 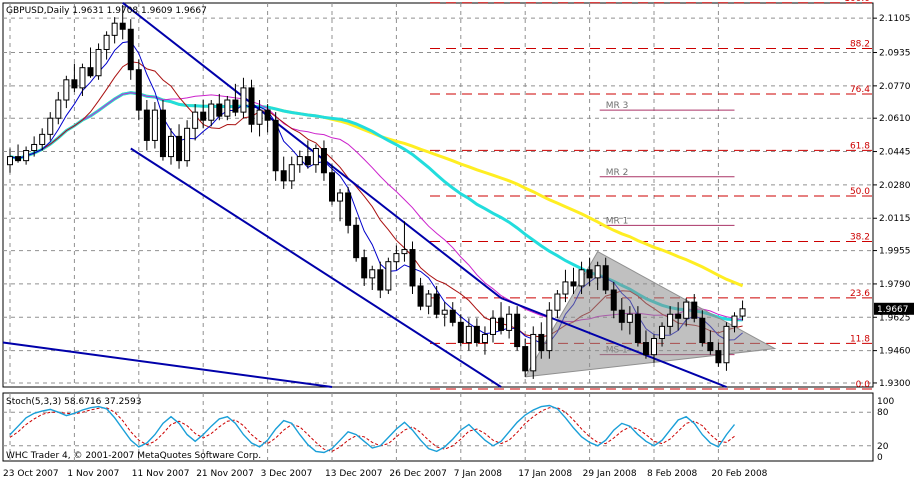 What do you see at coordinates (895, 252) in the screenshot?
I see `price-tick-label: 1.9955` at bounding box center [895, 252].